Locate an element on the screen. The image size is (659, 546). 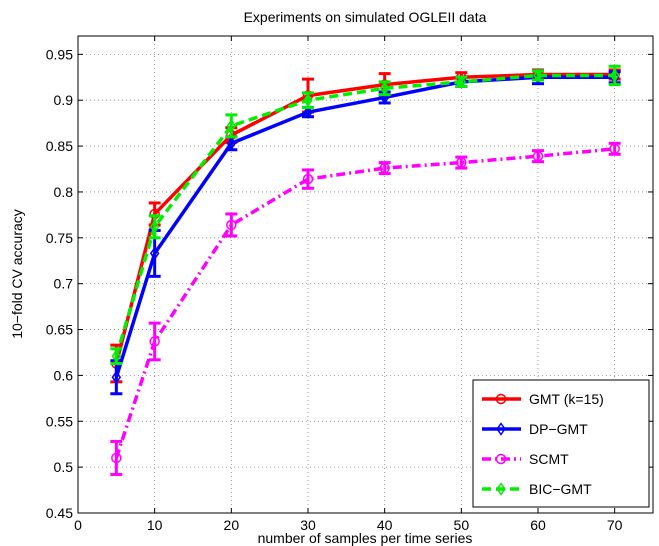
x-tick-label: 70 is located at coordinates (615, 525).